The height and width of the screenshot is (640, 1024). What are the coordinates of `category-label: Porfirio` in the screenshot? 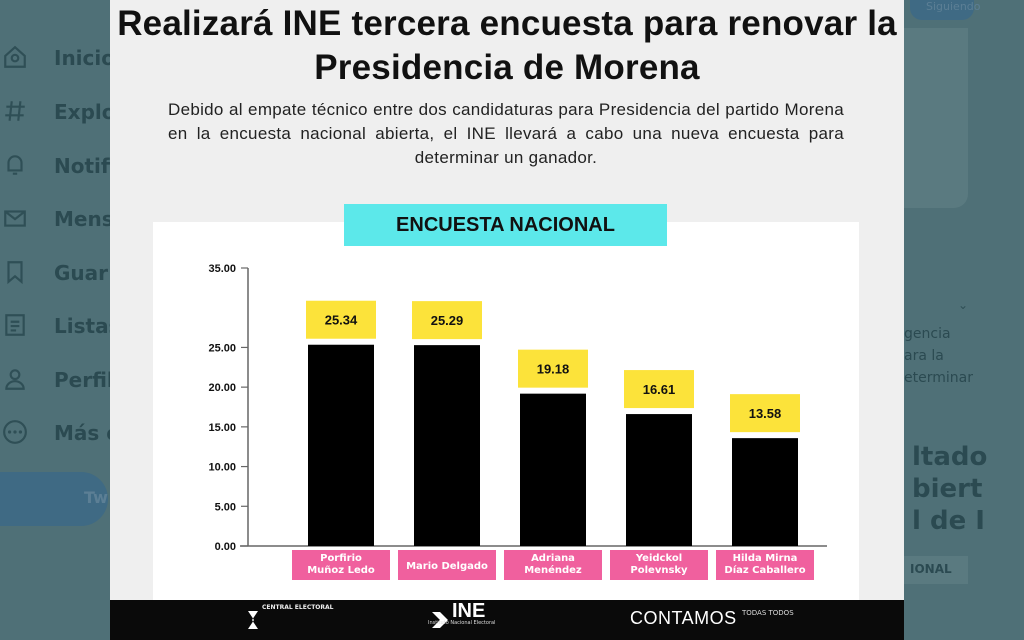 It's located at (341, 558).